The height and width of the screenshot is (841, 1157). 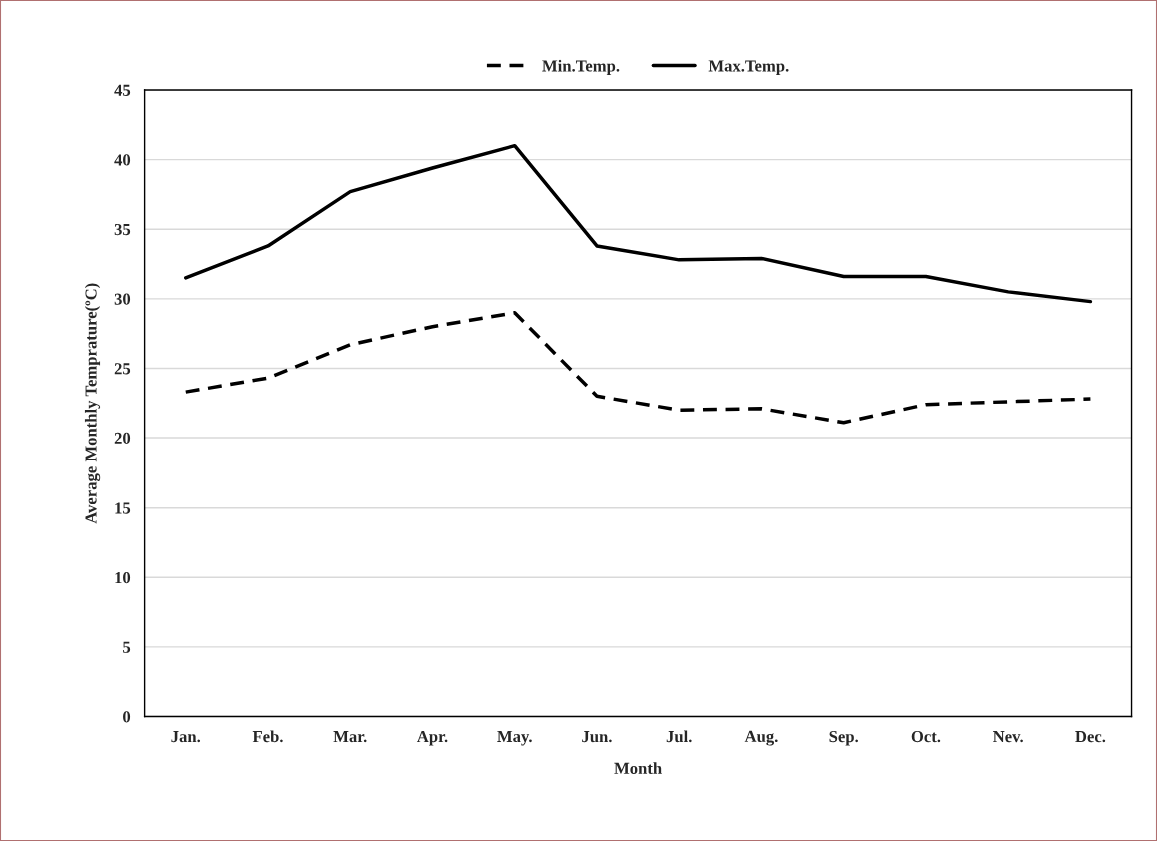 What do you see at coordinates (123, 578) in the screenshot?
I see `y-tick-label: 10` at bounding box center [123, 578].